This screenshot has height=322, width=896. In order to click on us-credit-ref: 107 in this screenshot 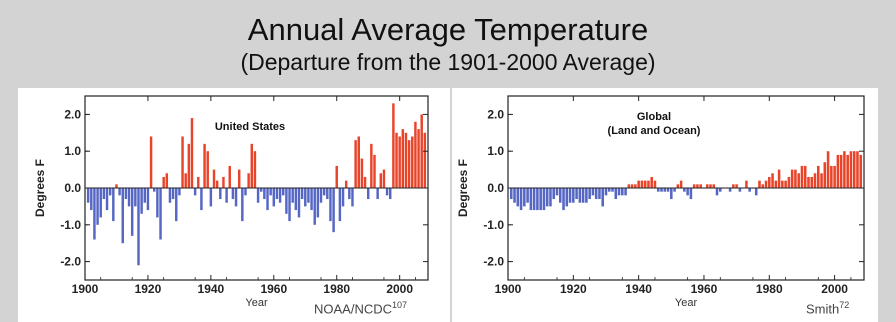, I will do `click(400, 305)`.